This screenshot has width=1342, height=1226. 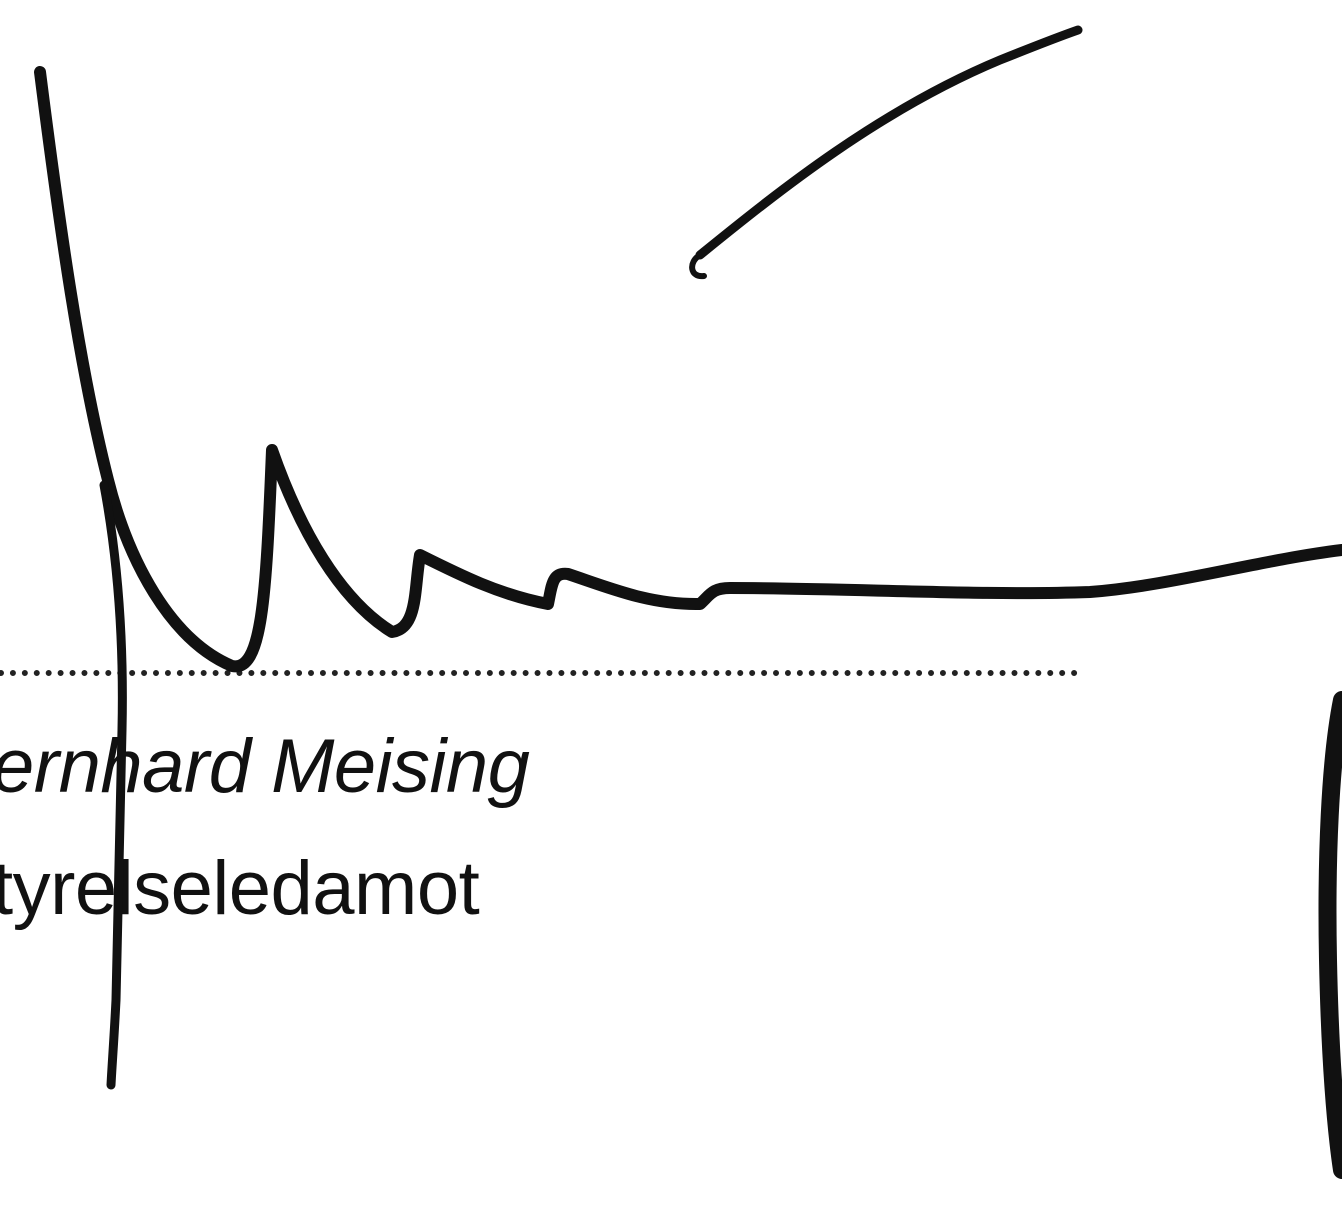 I want to click on signature-line, so click(x=539, y=673).